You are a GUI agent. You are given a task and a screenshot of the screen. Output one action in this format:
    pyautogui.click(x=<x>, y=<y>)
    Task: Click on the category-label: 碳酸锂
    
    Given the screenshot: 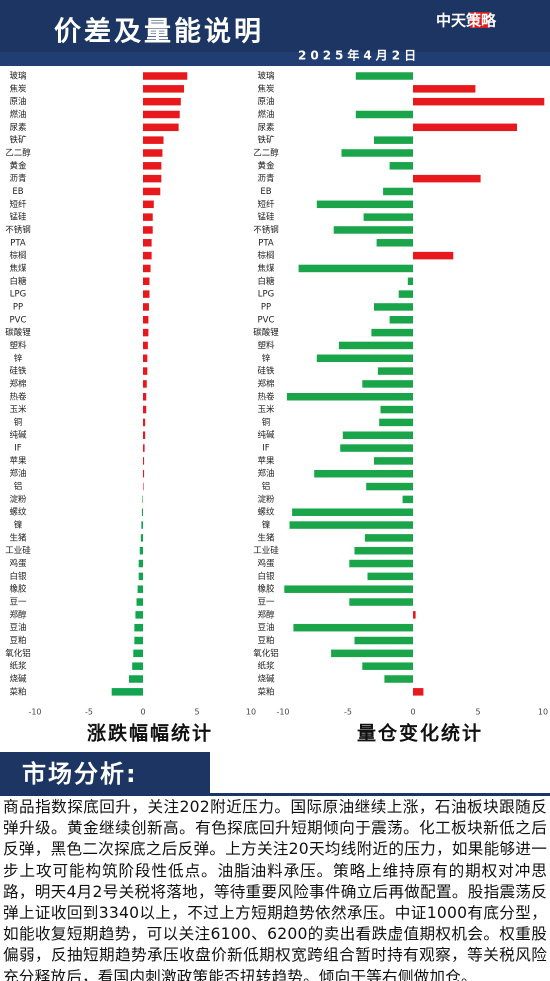 What is the action you would take?
    pyautogui.click(x=266, y=332)
    